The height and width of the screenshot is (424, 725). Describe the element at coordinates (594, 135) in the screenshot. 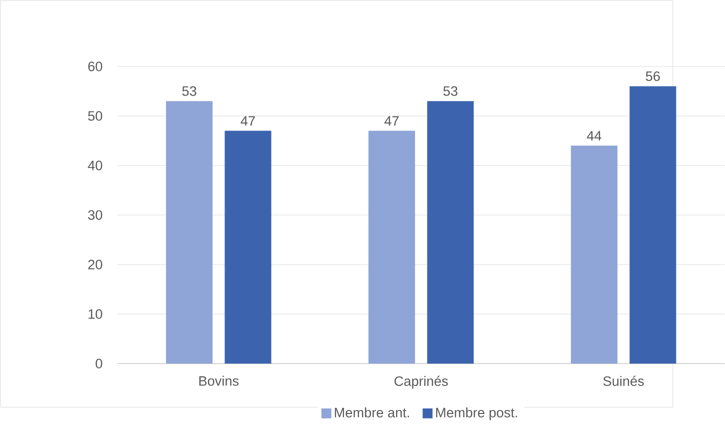

I see `data-label: 44` at that location.